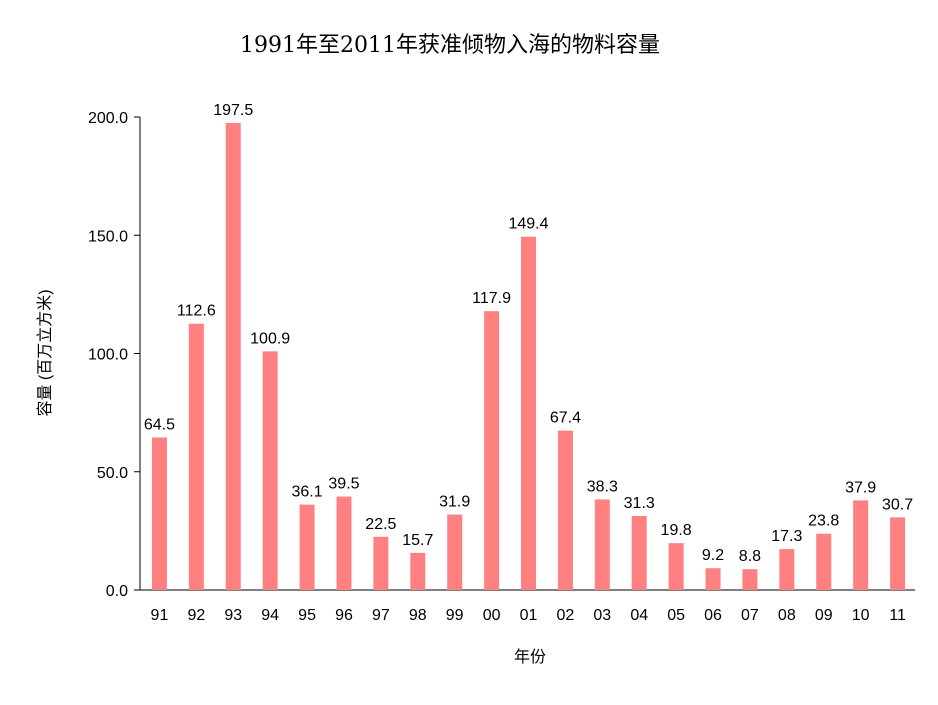 This screenshot has width=938, height=705. What do you see at coordinates (602, 615) in the screenshot?
I see `x-tick-label: 03` at bounding box center [602, 615].